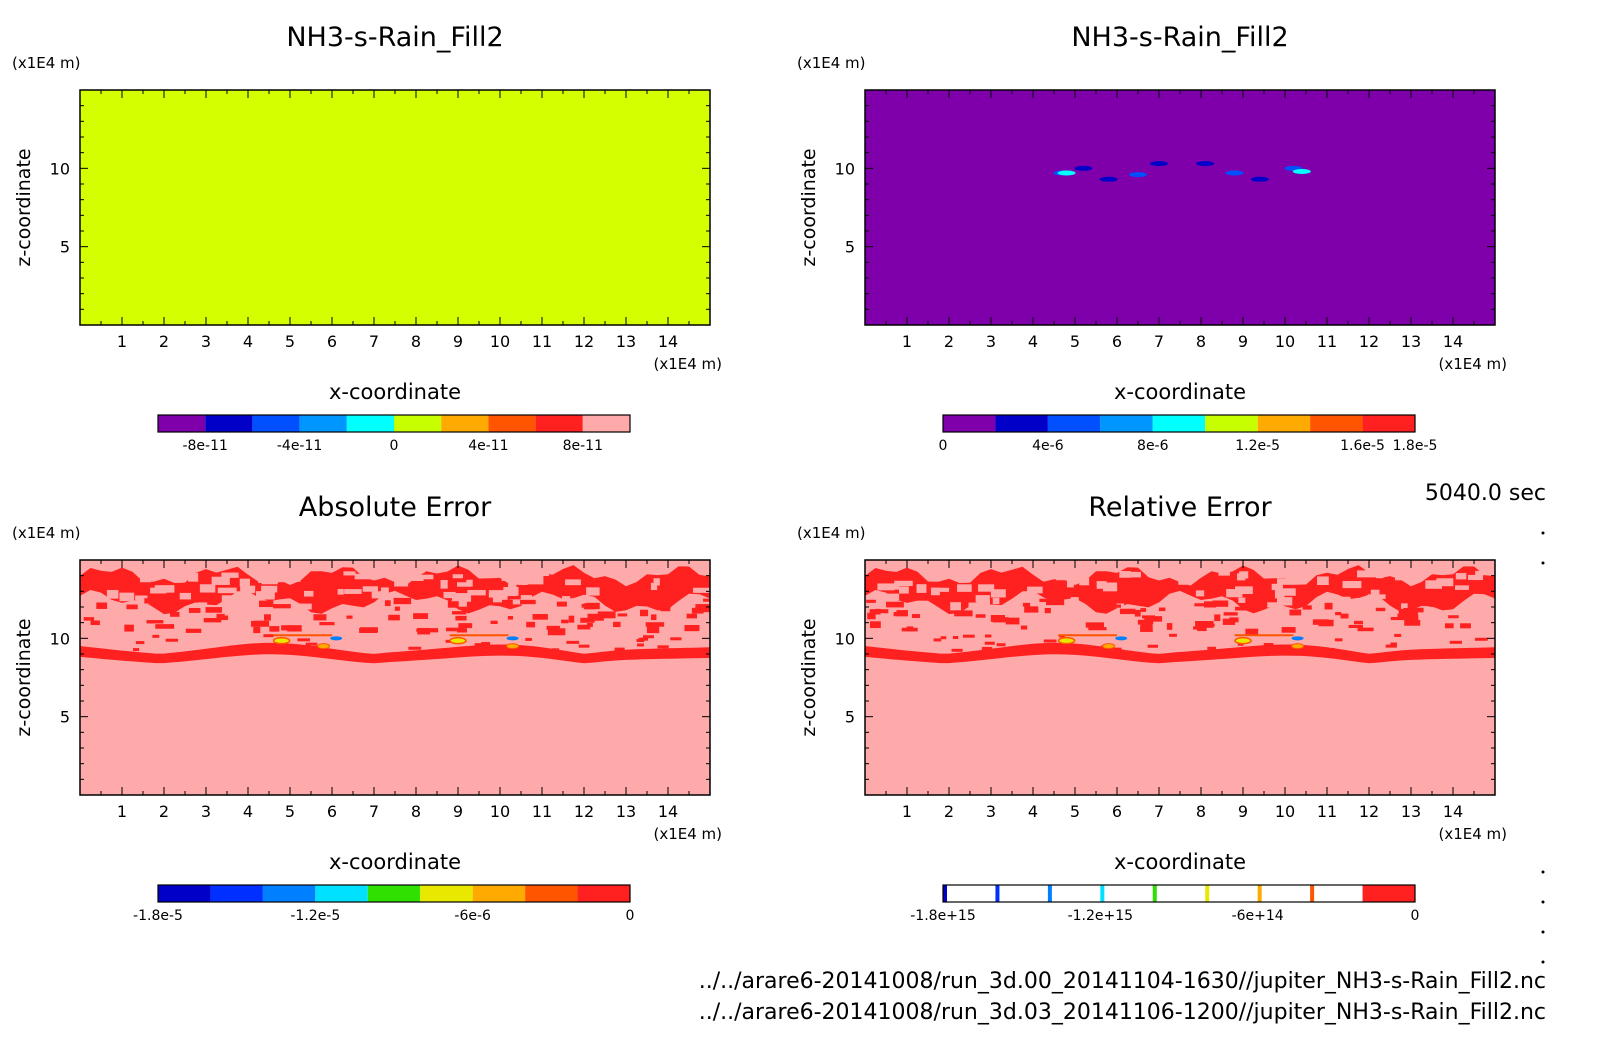 The image size is (1604, 1054). Describe the element at coordinates (1100, 916) in the screenshot. I see `colorbar-label: -1.2e+15` at that location.